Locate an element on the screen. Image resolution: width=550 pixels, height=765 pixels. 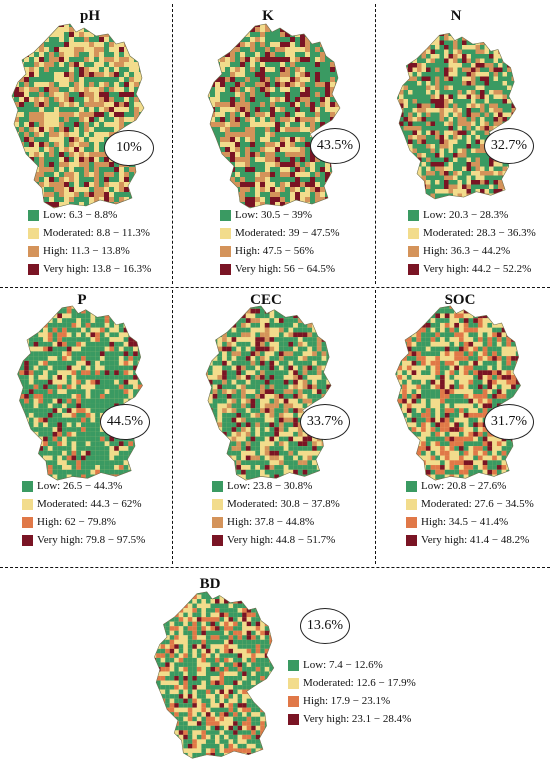
percent-badge: 43.5% is located at coordinates (335, 146).